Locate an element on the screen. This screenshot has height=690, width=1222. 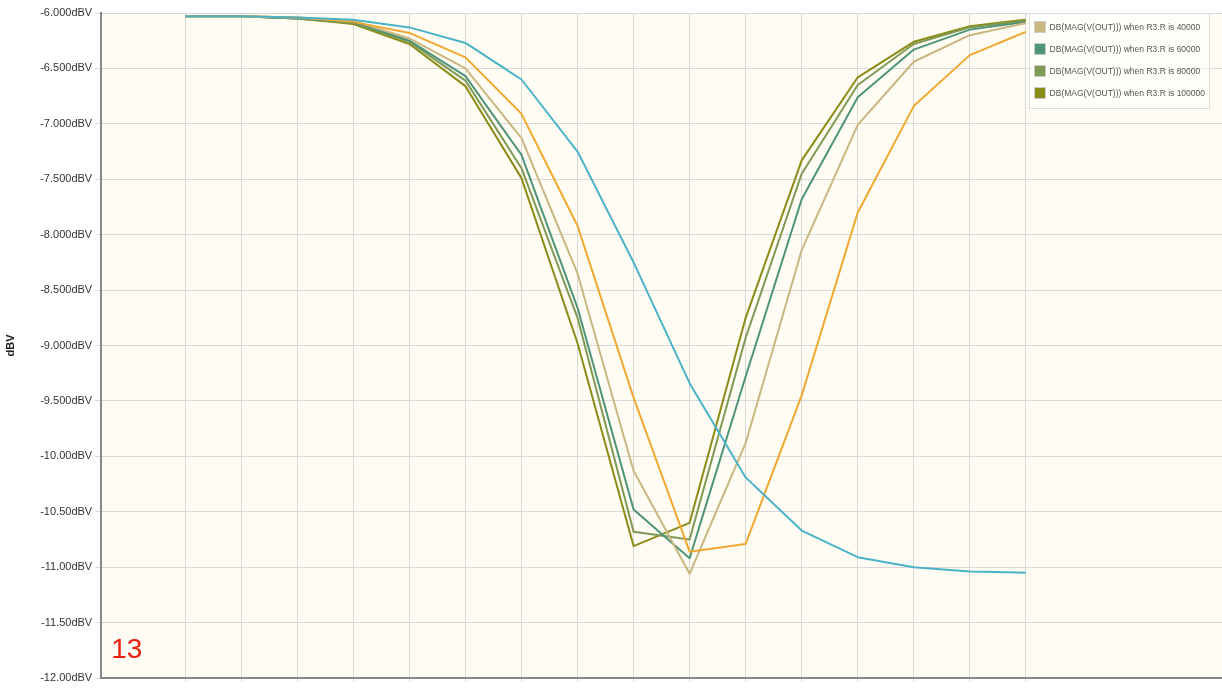
y-tick-label: -11.50dBV is located at coordinates (67, 621).